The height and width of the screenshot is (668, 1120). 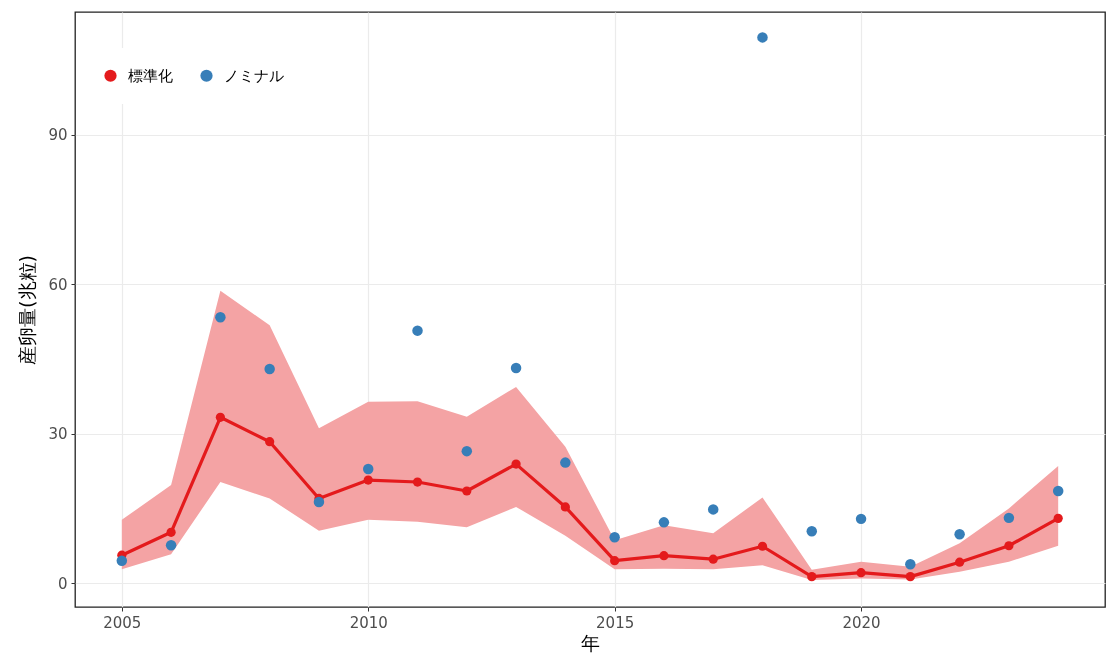 What do you see at coordinates (58, 434) in the screenshot?
I see `y-tick-label: 30` at bounding box center [58, 434].